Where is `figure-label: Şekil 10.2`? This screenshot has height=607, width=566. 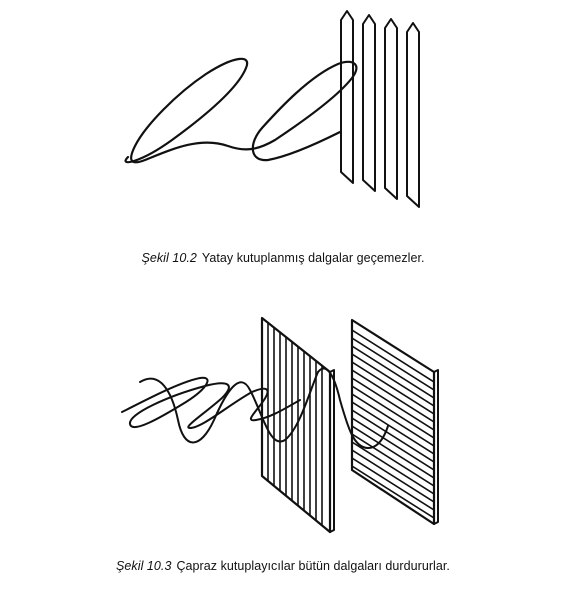
figure-label: Şekil 10.2 is located at coordinates (169, 258).